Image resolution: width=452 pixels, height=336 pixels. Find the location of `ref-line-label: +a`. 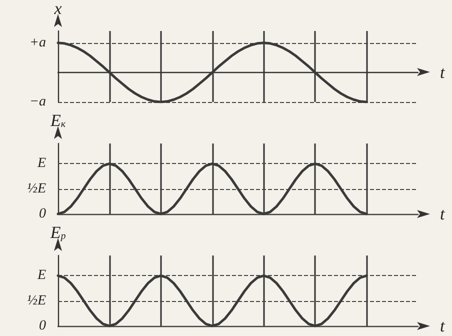

ref-line-label: +a is located at coordinates (38, 42).